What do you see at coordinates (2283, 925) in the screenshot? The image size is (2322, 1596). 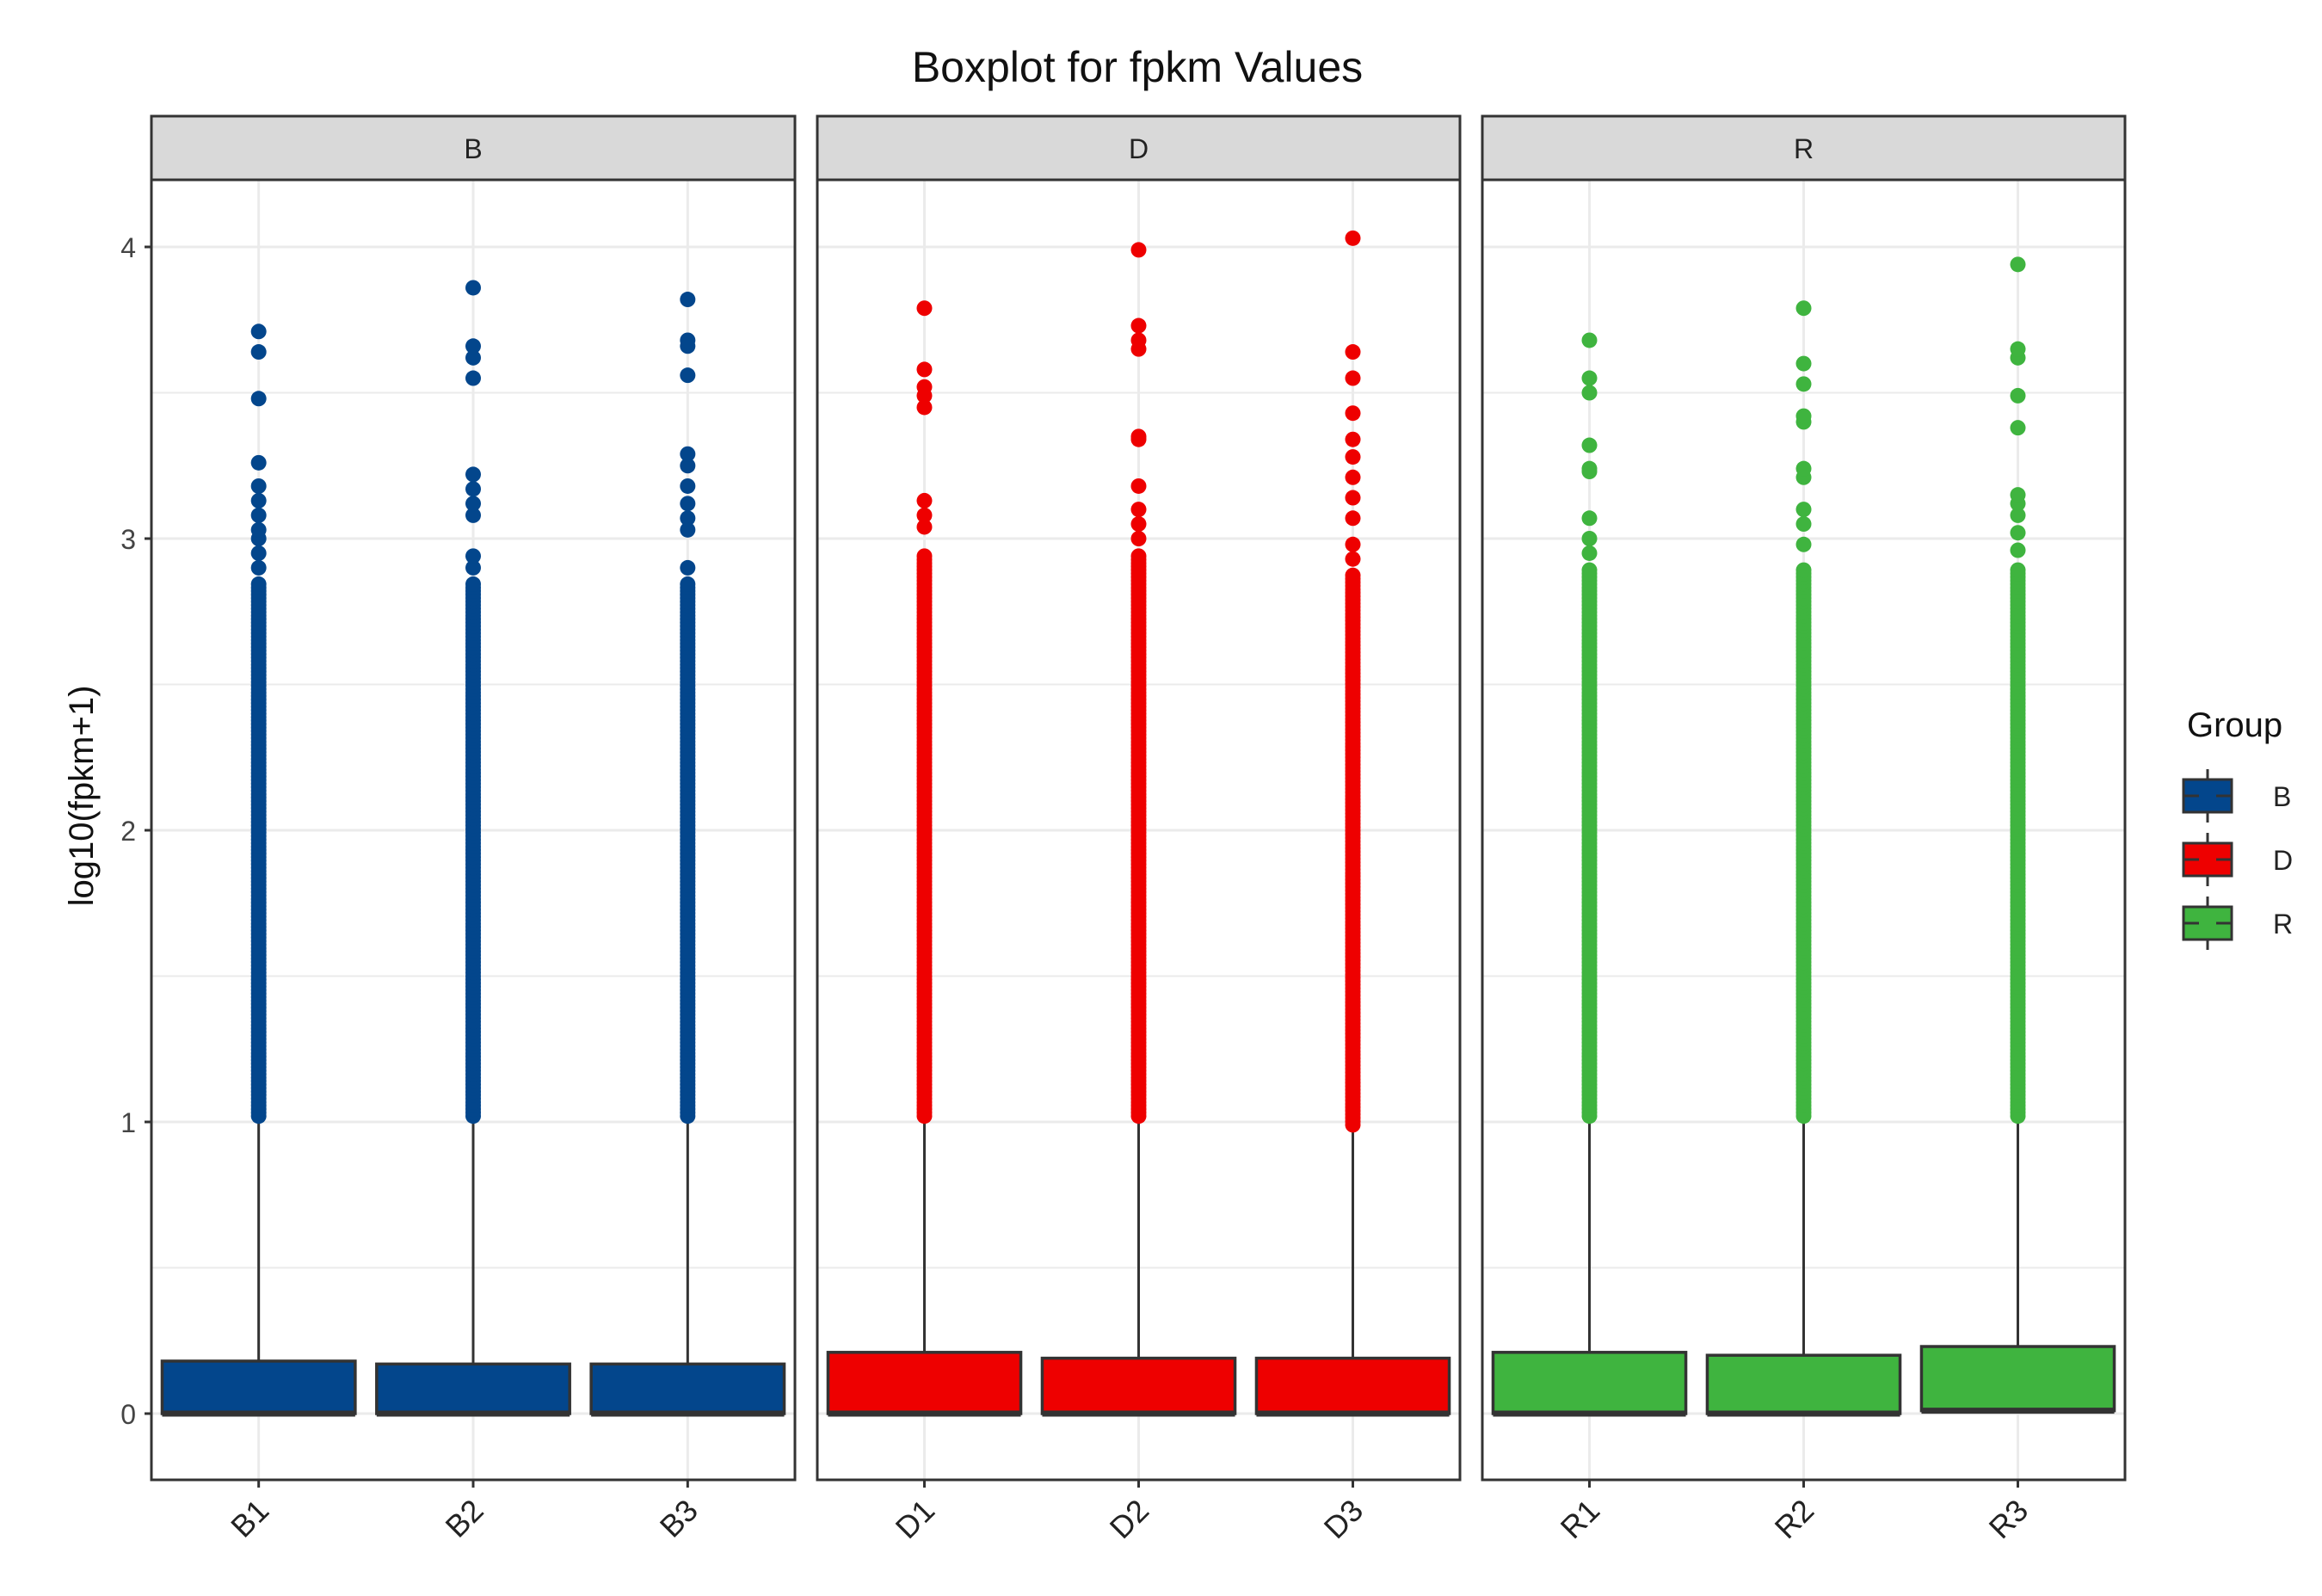 I see `legend-label: R` at bounding box center [2283, 925].